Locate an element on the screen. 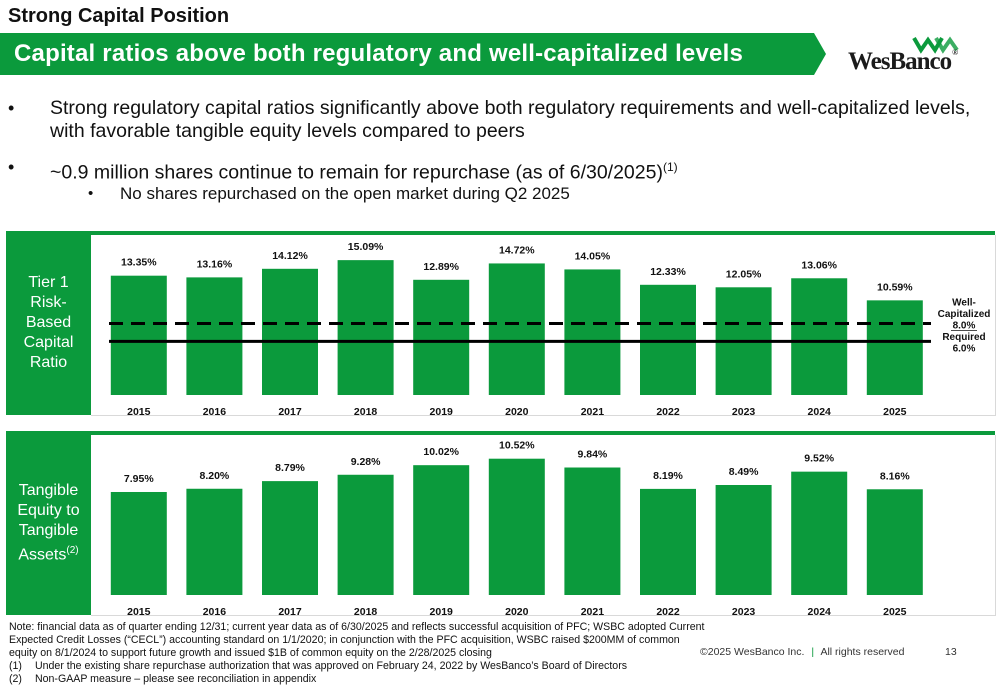  side-label-line: Ratio is located at coordinates (48, 362).